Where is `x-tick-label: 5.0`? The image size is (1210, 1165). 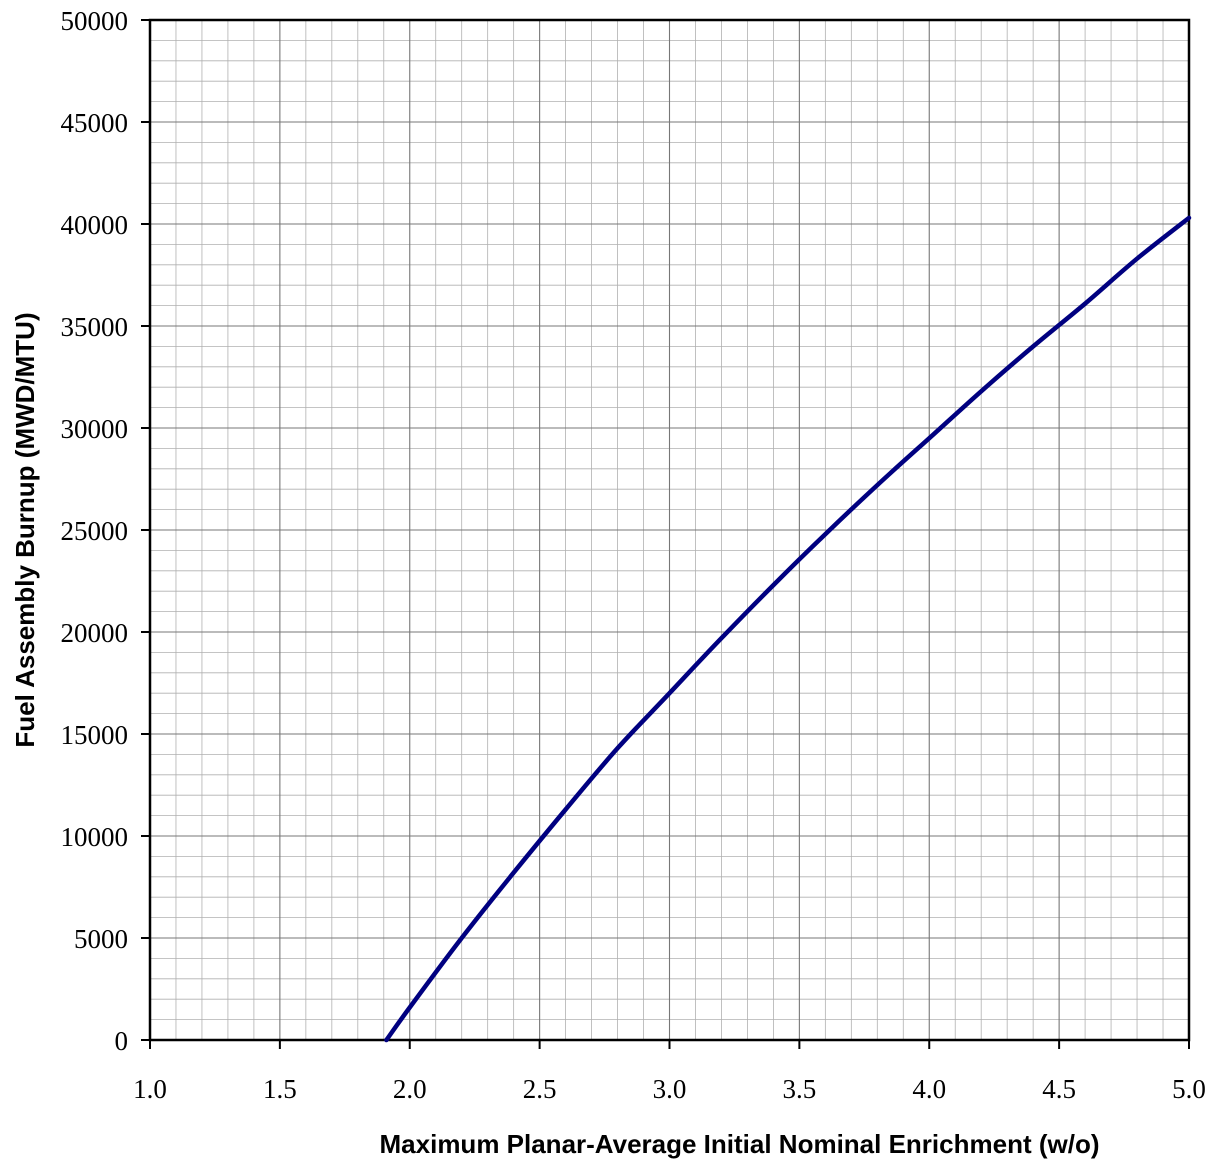
x-tick-label: 5.0 is located at coordinates (1189, 1089).